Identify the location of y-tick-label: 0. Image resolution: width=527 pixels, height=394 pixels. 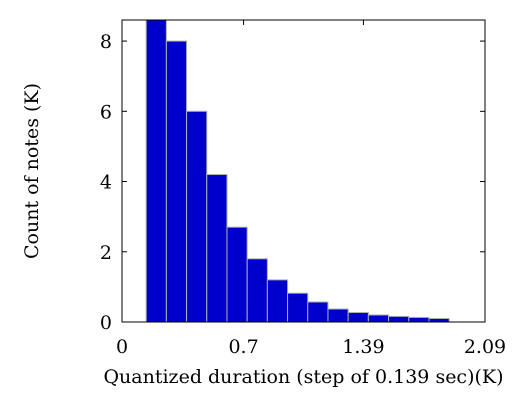
(106, 323).